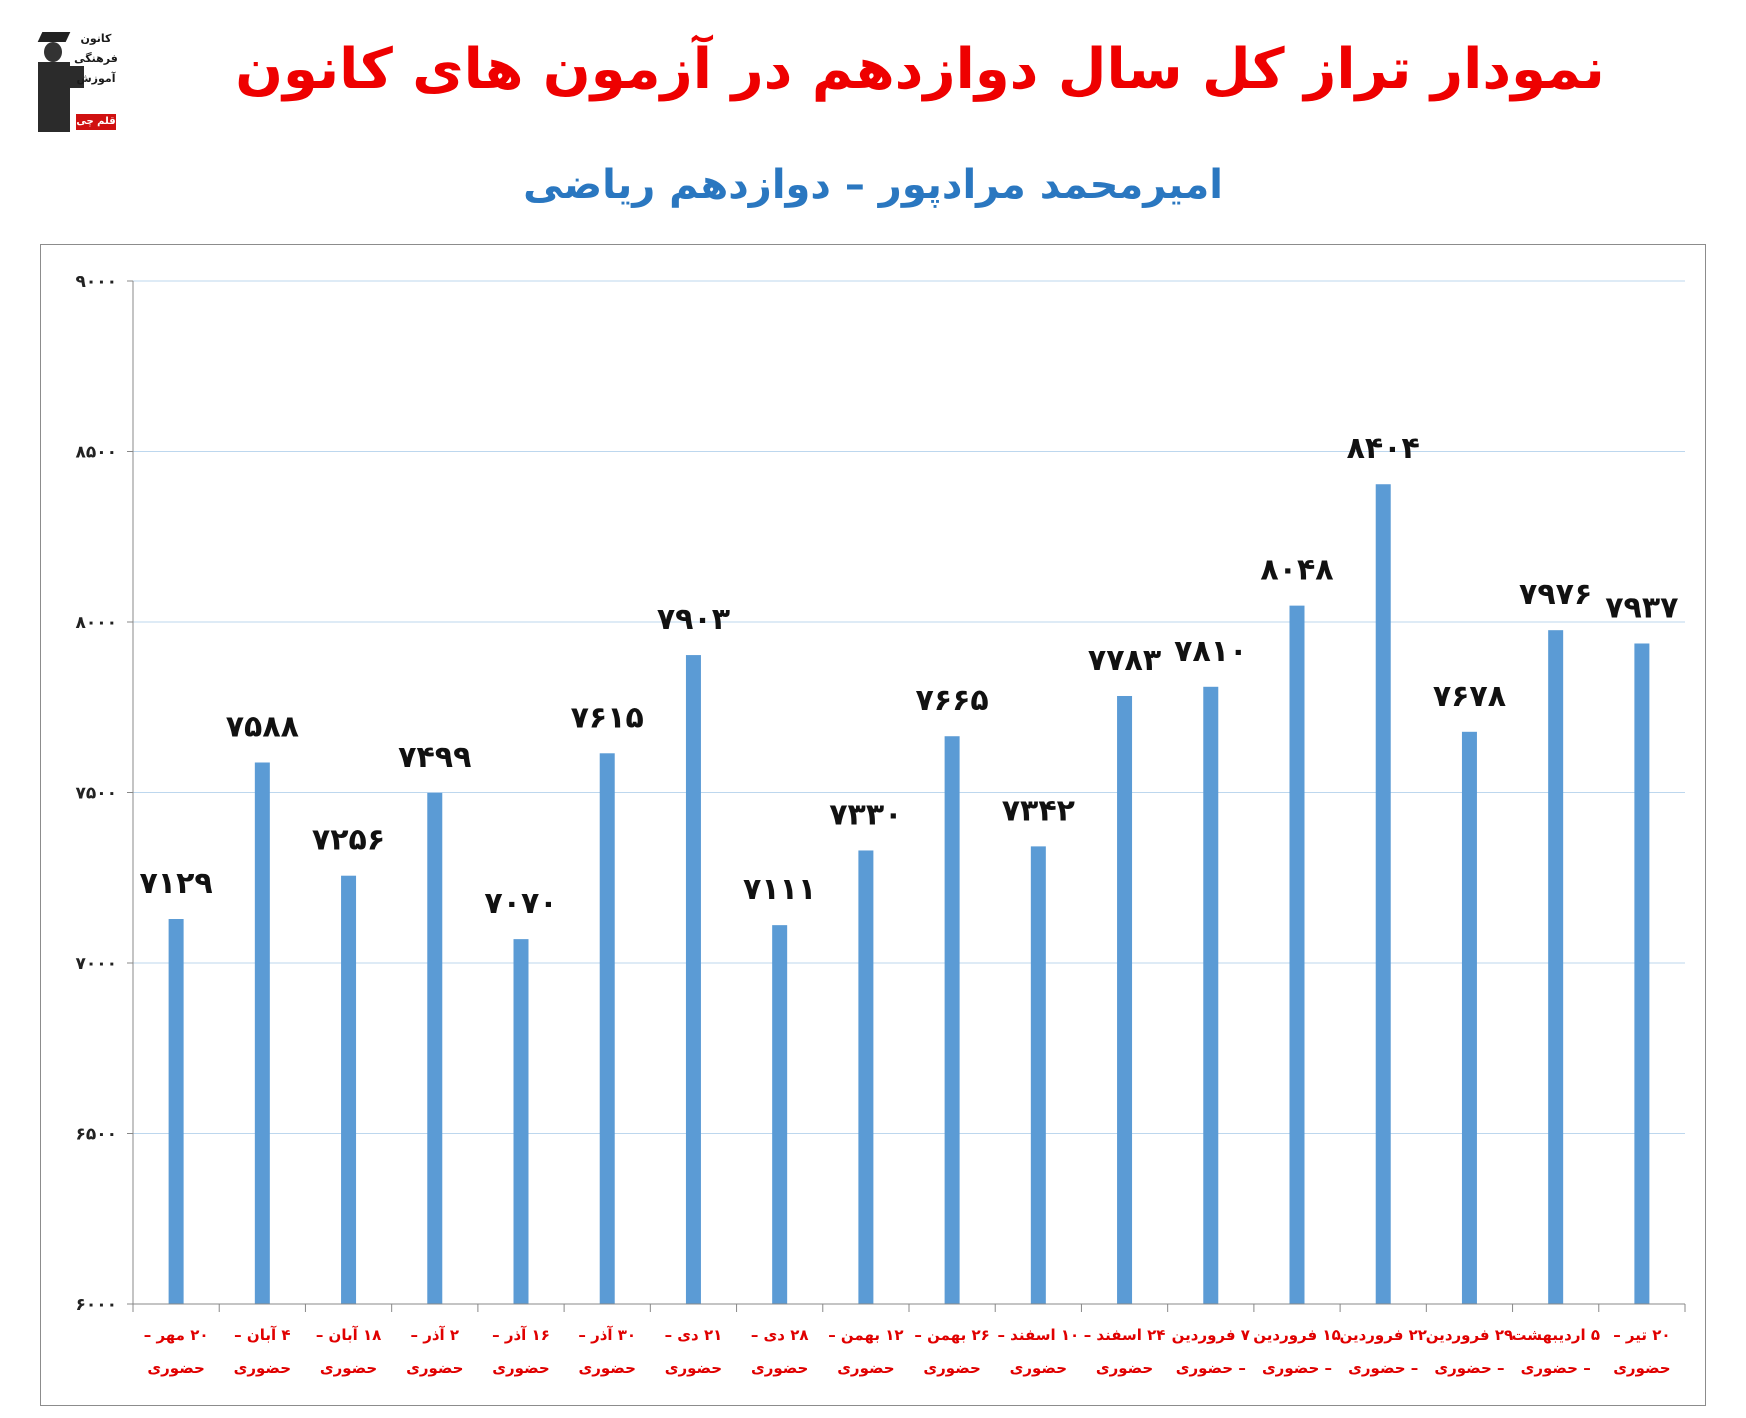 The image size is (1746, 1418). I want to click on y-axis: ۶۰۰۰ ۶۵۰۰ ۷۰۰۰ ۷۵۰۰ ۸۰۰۰ ۸۵۰۰ ۹۰۰۰, so click(104, 793).